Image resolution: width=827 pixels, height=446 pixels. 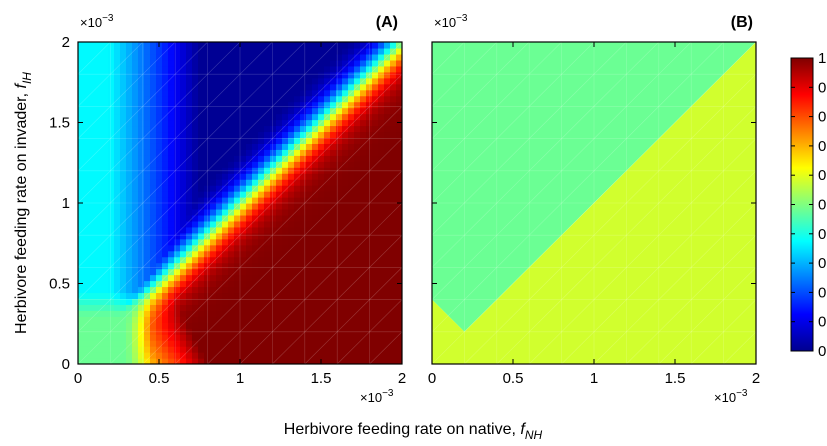 What do you see at coordinates (594, 378) in the screenshot?
I see `panel-b-x-tick-label: 1` at bounding box center [594, 378].